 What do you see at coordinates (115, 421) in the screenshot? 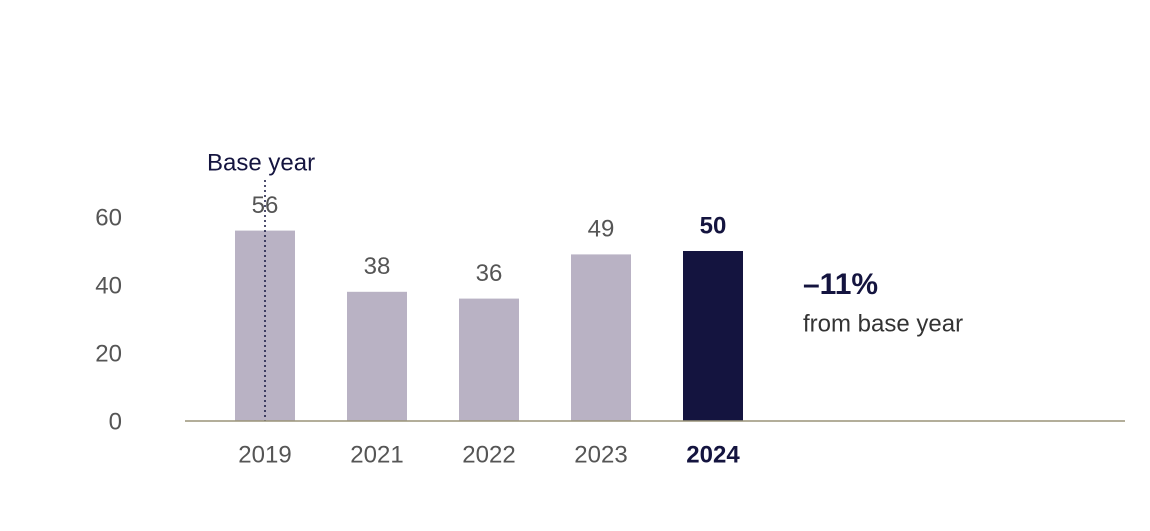
I see `y-tick-label: 0` at bounding box center [115, 421].